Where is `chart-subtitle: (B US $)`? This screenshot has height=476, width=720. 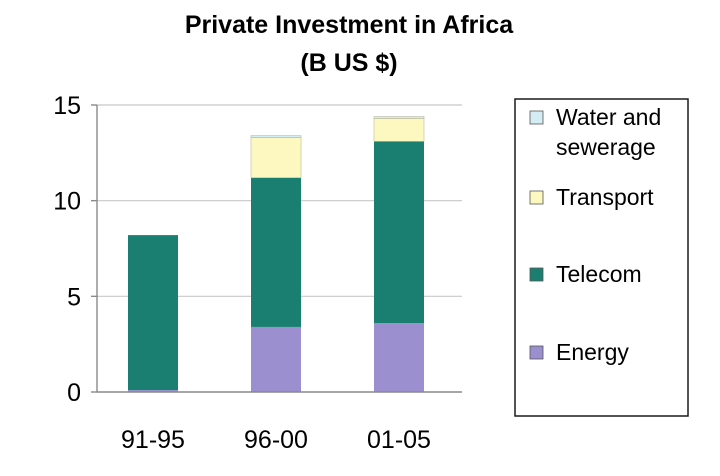 chart-subtitle: (B US $) is located at coordinates (348, 63).